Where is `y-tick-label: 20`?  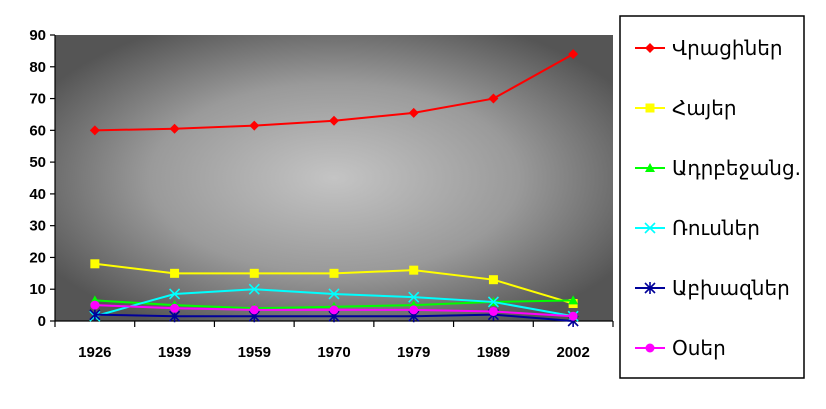
y-tick-label: 20 is located at coordinates (37, 257).